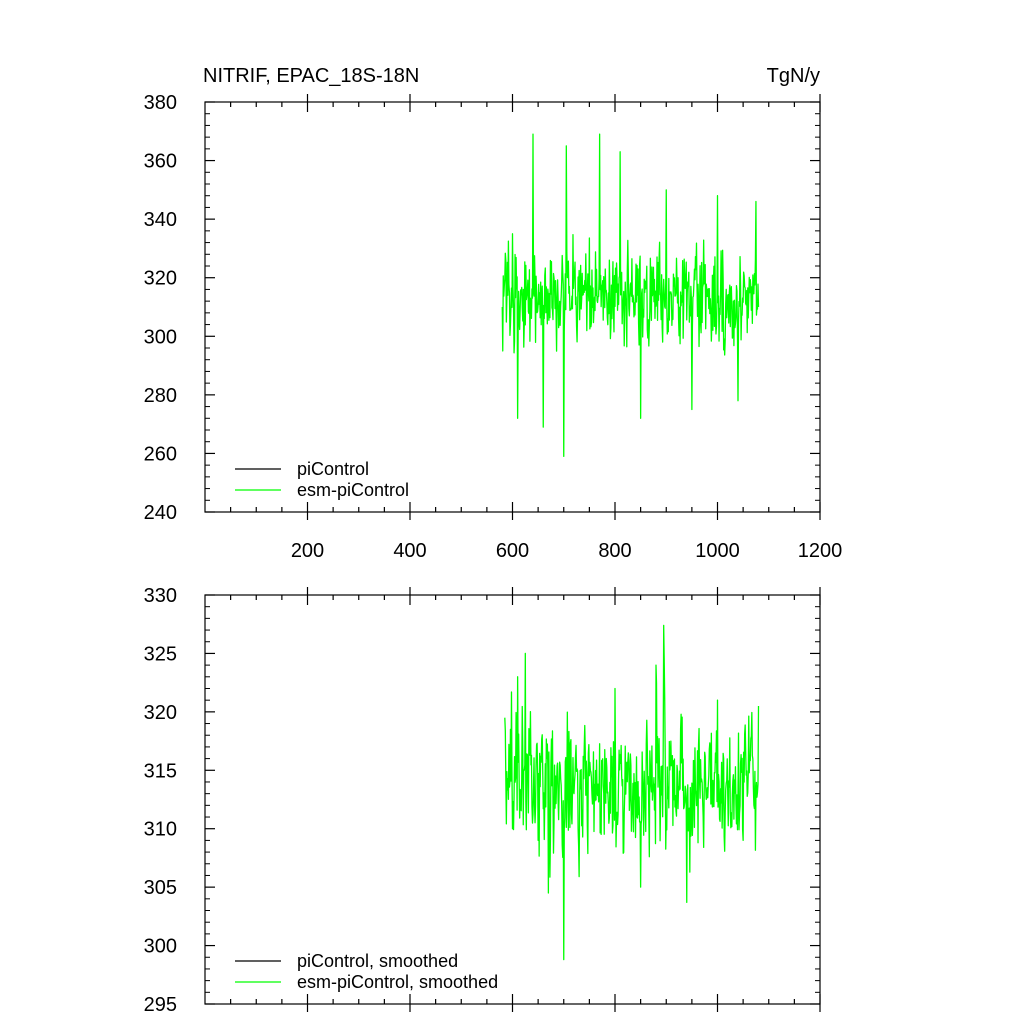 The image size is (1024, 1024). I want to click on legend-label-esm-picontrol-smoothed: esm-piControl, smoothed, so click(397, 982).